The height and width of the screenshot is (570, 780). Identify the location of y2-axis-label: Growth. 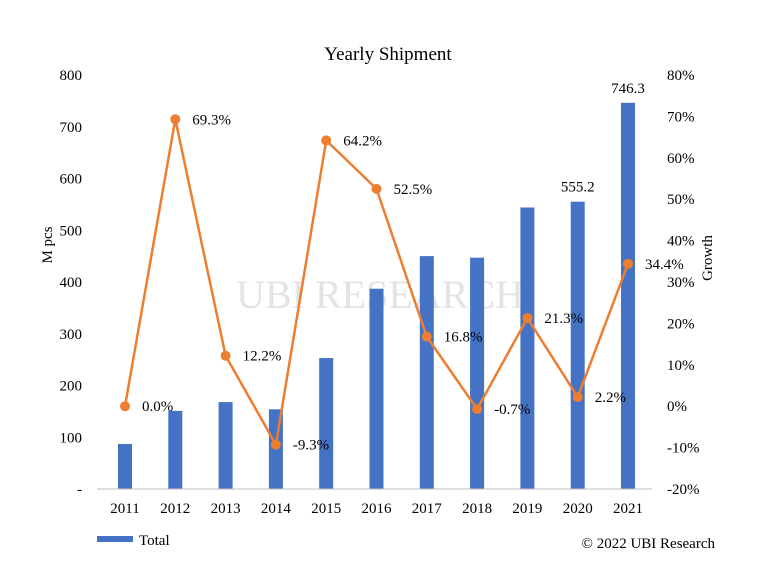
(708, 258).